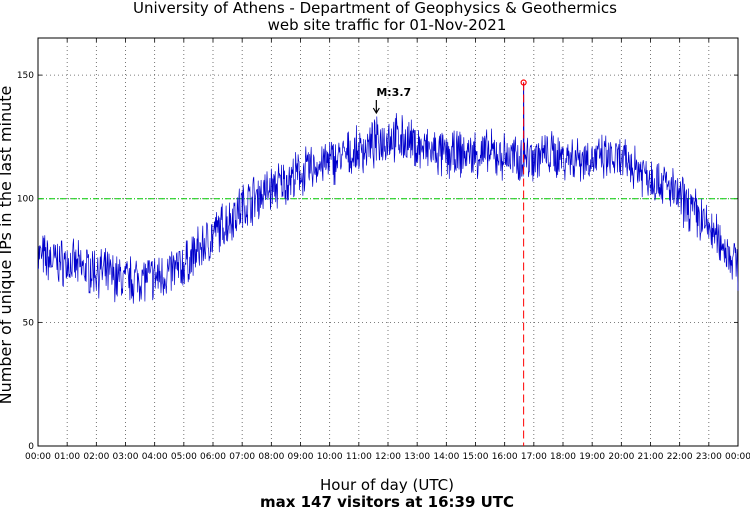 The width and height of the screenshot is (750, 511). I want to click on x-tick-label: 05:00, so click(184, 457).